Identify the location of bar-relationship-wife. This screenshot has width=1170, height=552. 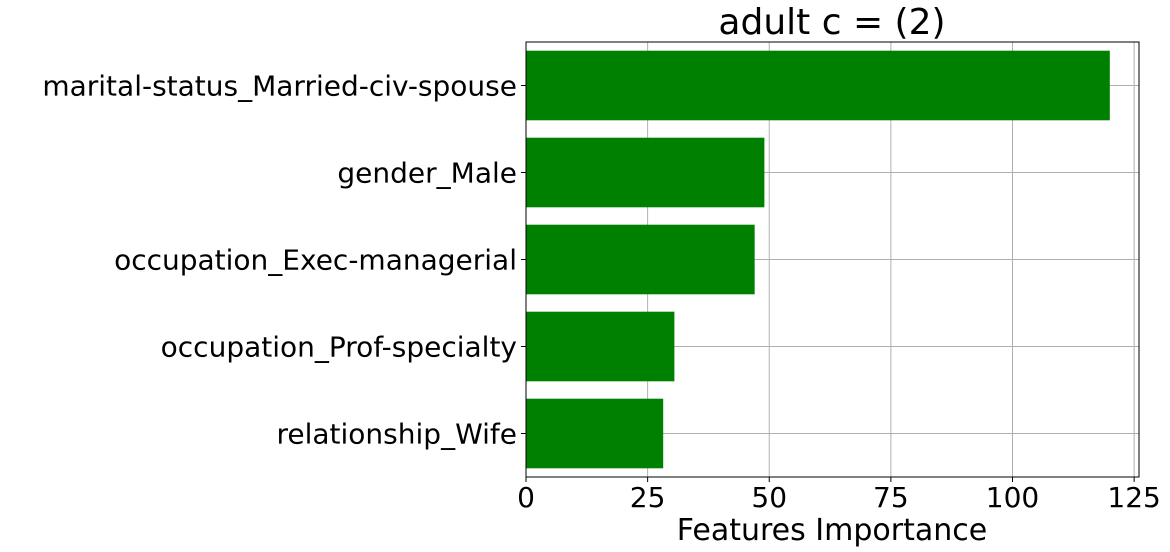
(595, 433).